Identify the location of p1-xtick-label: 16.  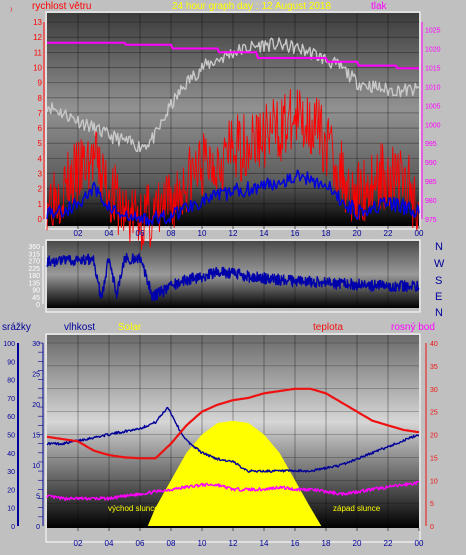
(295, 233).